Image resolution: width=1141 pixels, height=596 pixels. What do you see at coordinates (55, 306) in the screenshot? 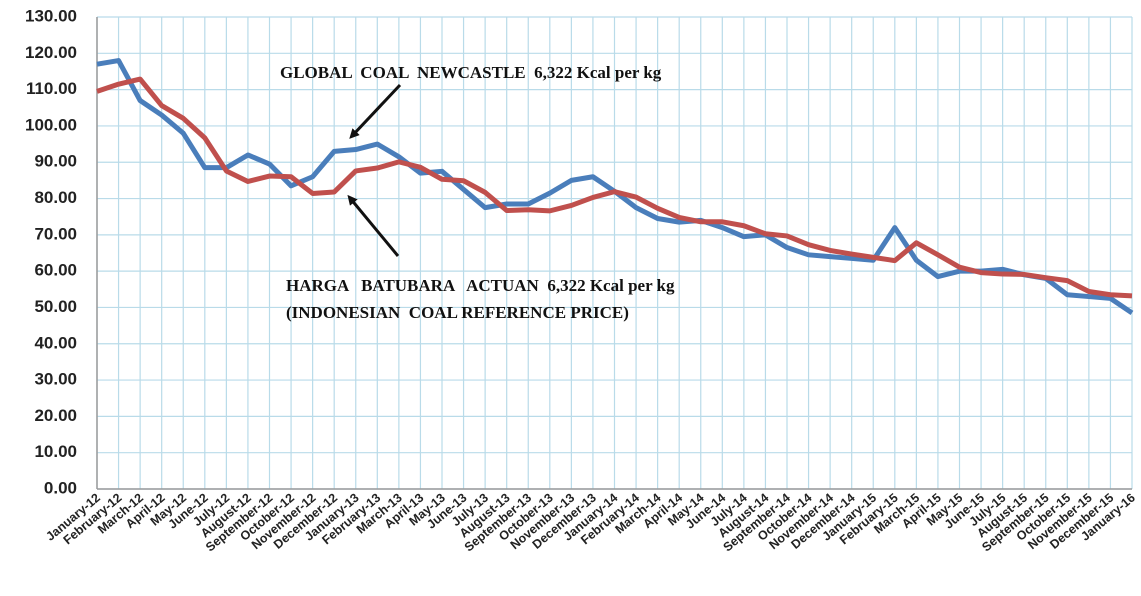
I see `y-tick-label: 50.00` at bounding box center [55, 306].